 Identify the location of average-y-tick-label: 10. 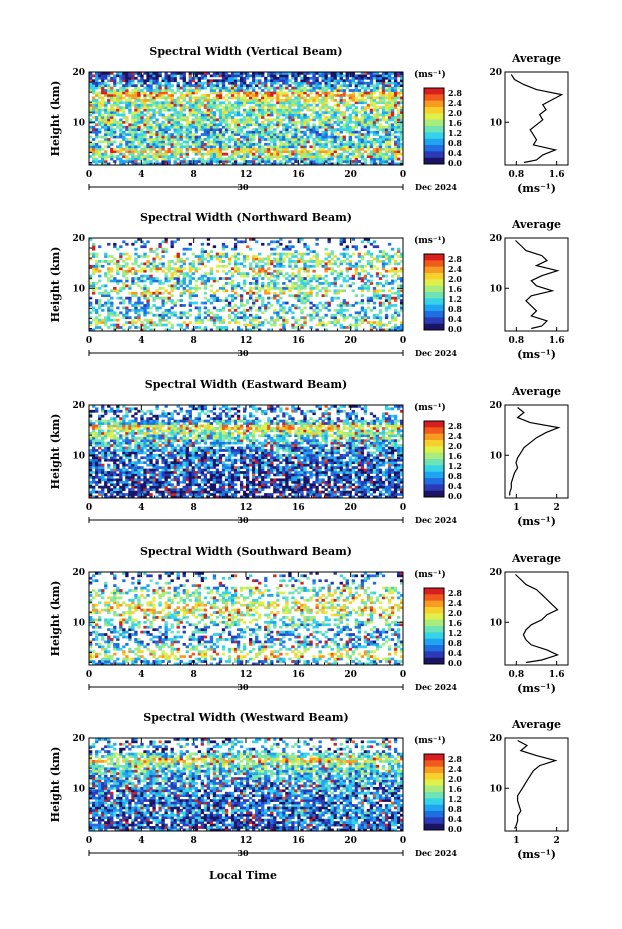
(495, 123).